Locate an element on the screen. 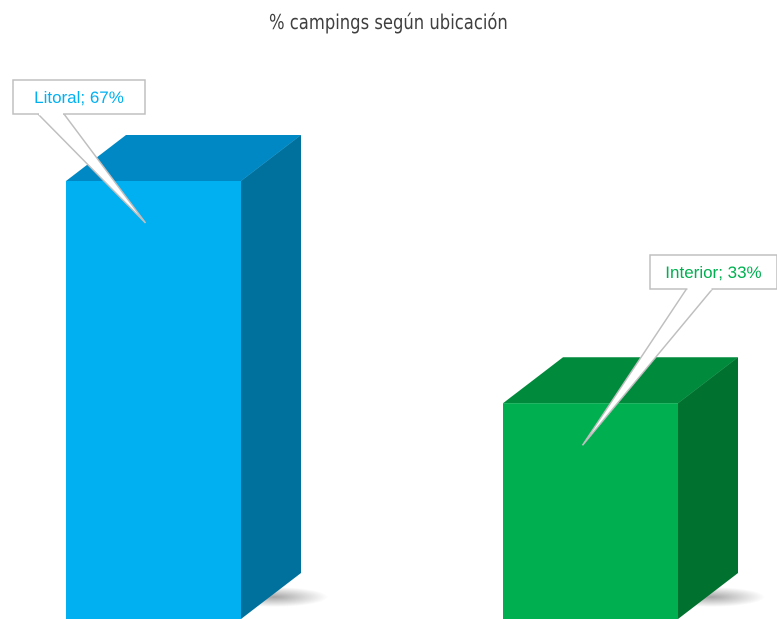  chart-title: % campings según ubicación is located at coordinates (388, 22).